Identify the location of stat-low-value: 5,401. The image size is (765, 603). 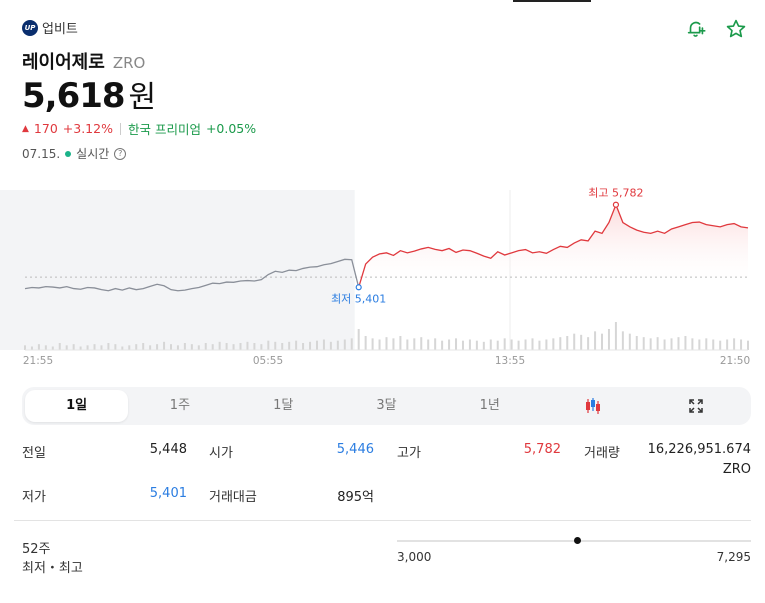
(168, 493).